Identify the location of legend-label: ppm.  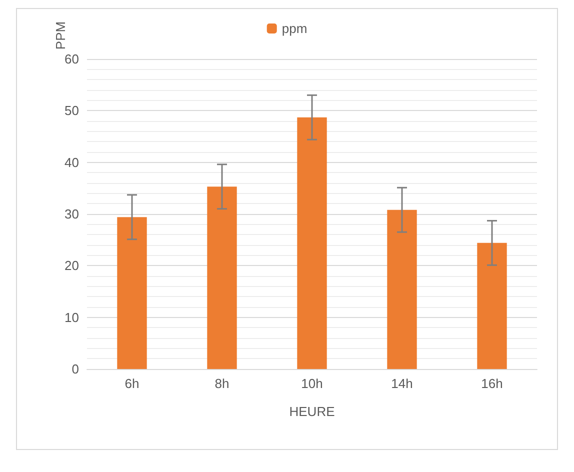
(295, 28).